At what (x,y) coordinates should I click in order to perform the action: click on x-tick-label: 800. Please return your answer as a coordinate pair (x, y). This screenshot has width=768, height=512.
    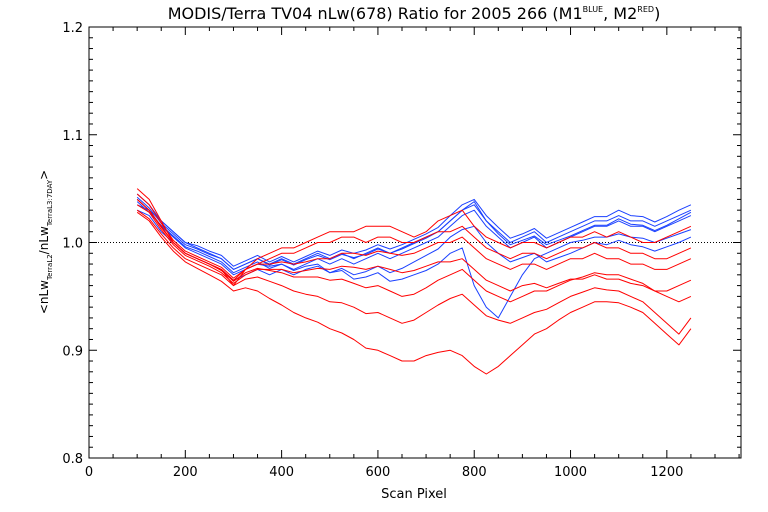
    Looking at the image, I should click on (474, 472).